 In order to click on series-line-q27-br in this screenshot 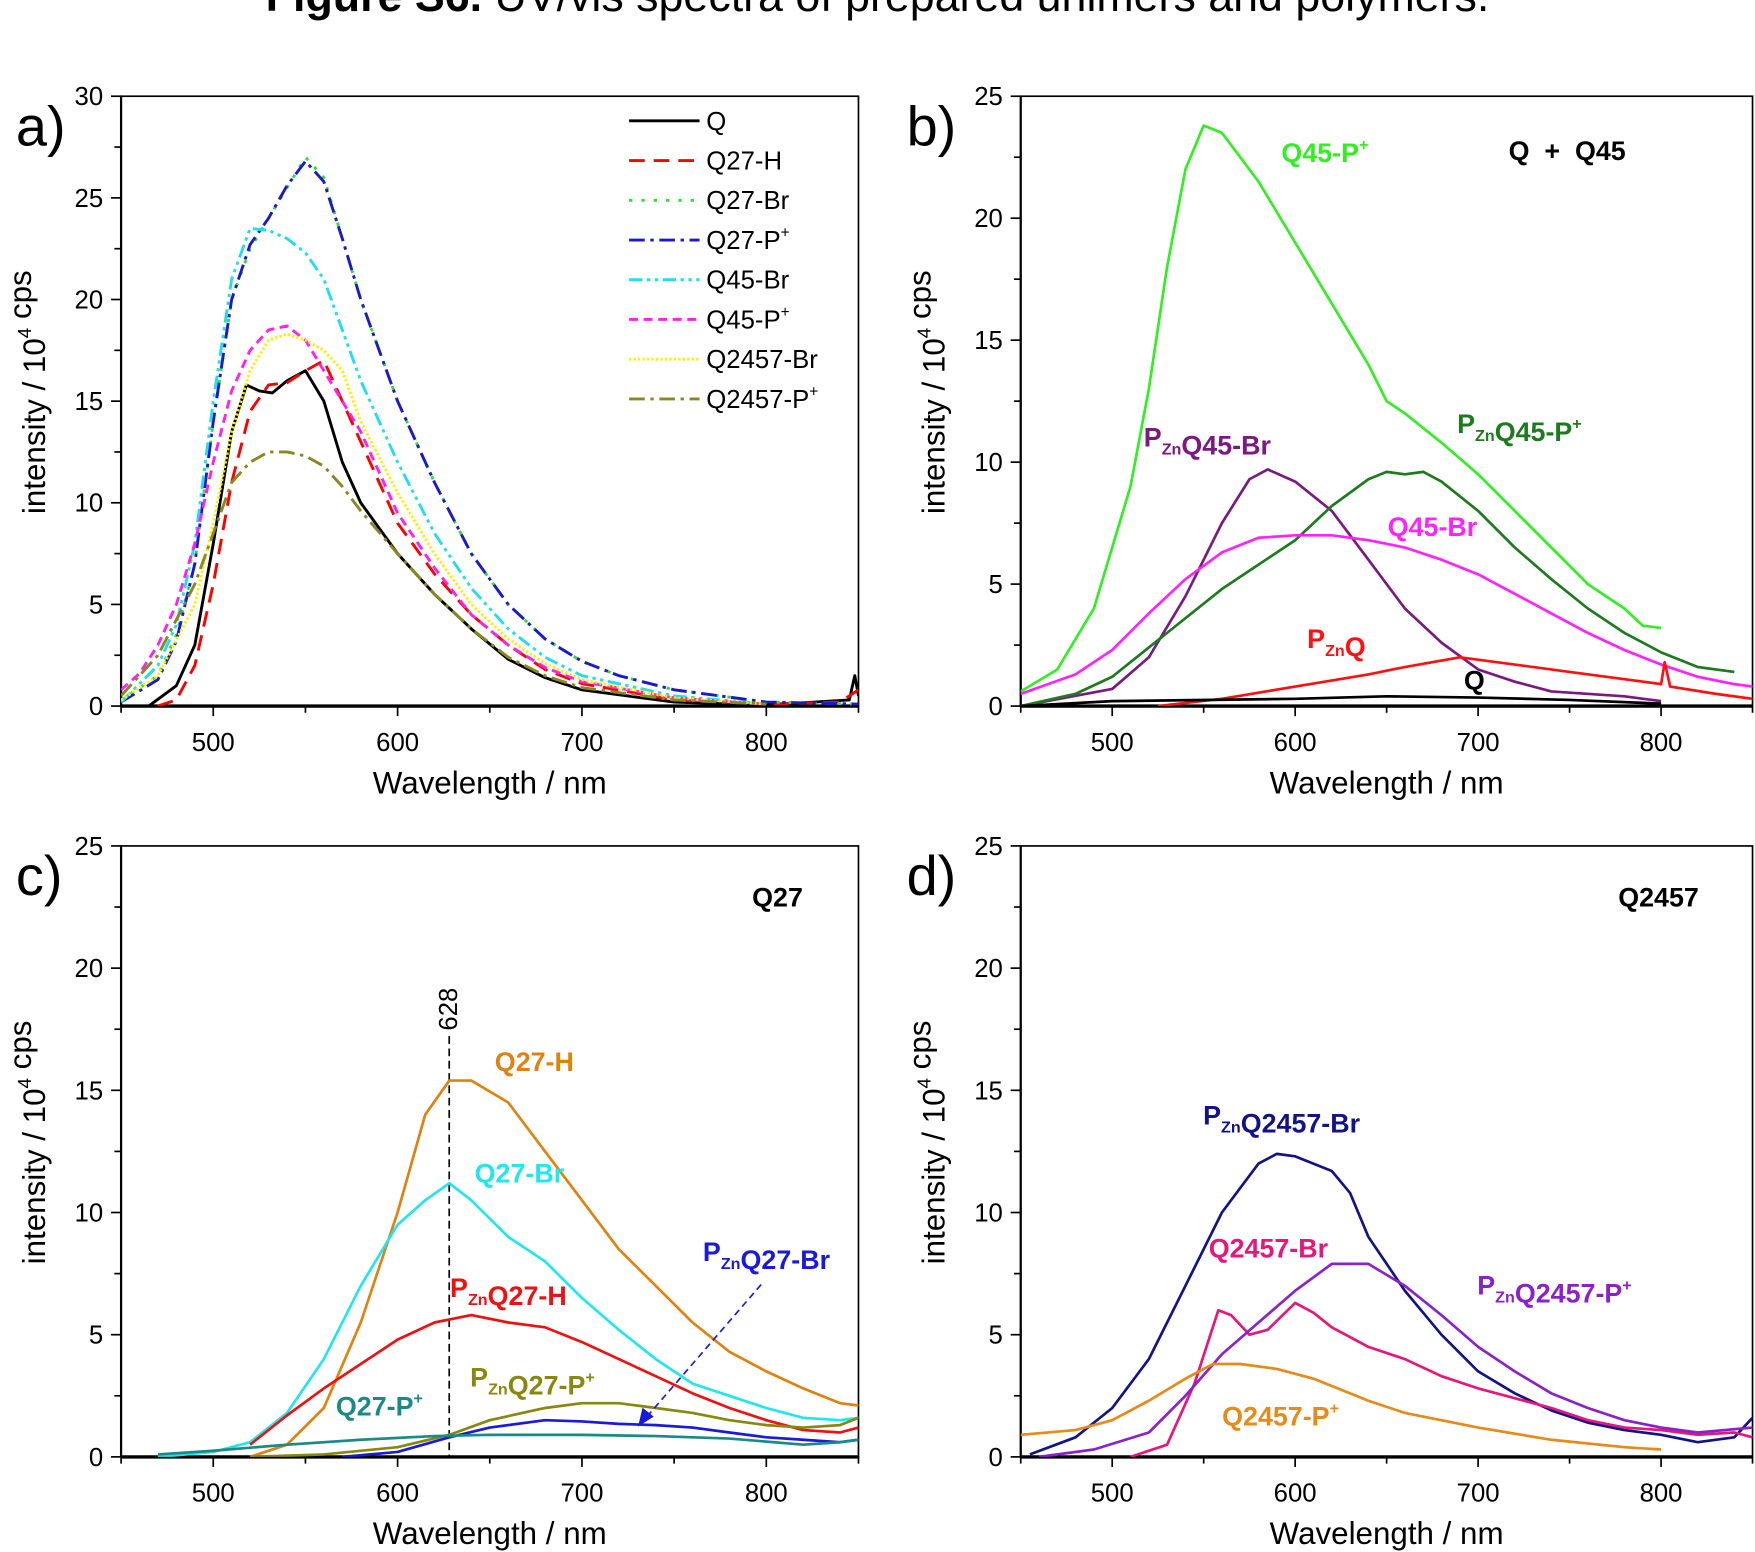, I will do `click(508, 1319)`.